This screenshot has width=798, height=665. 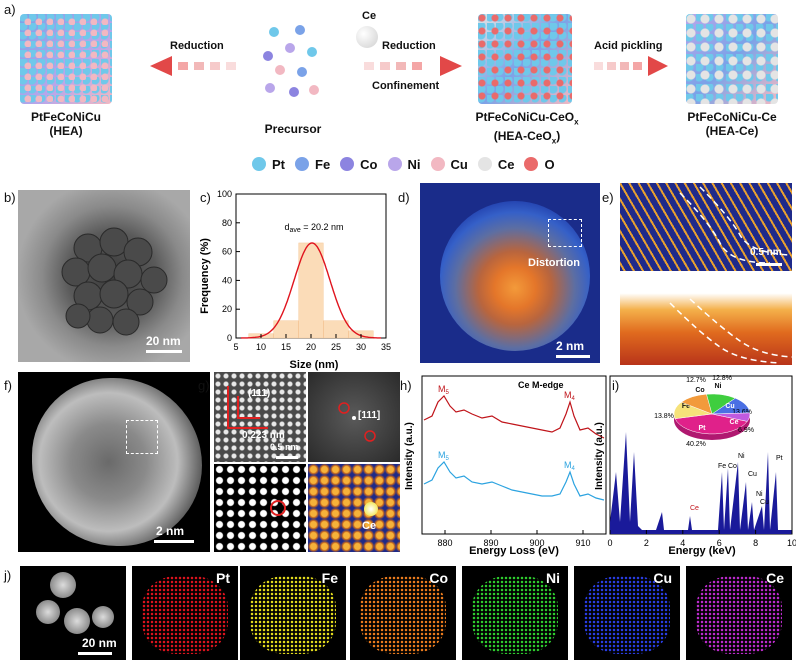 What do you see at coordinates (616, 385) in the screenshot?
I see `panel-label-i: i)` at bounding box center [616, 385].